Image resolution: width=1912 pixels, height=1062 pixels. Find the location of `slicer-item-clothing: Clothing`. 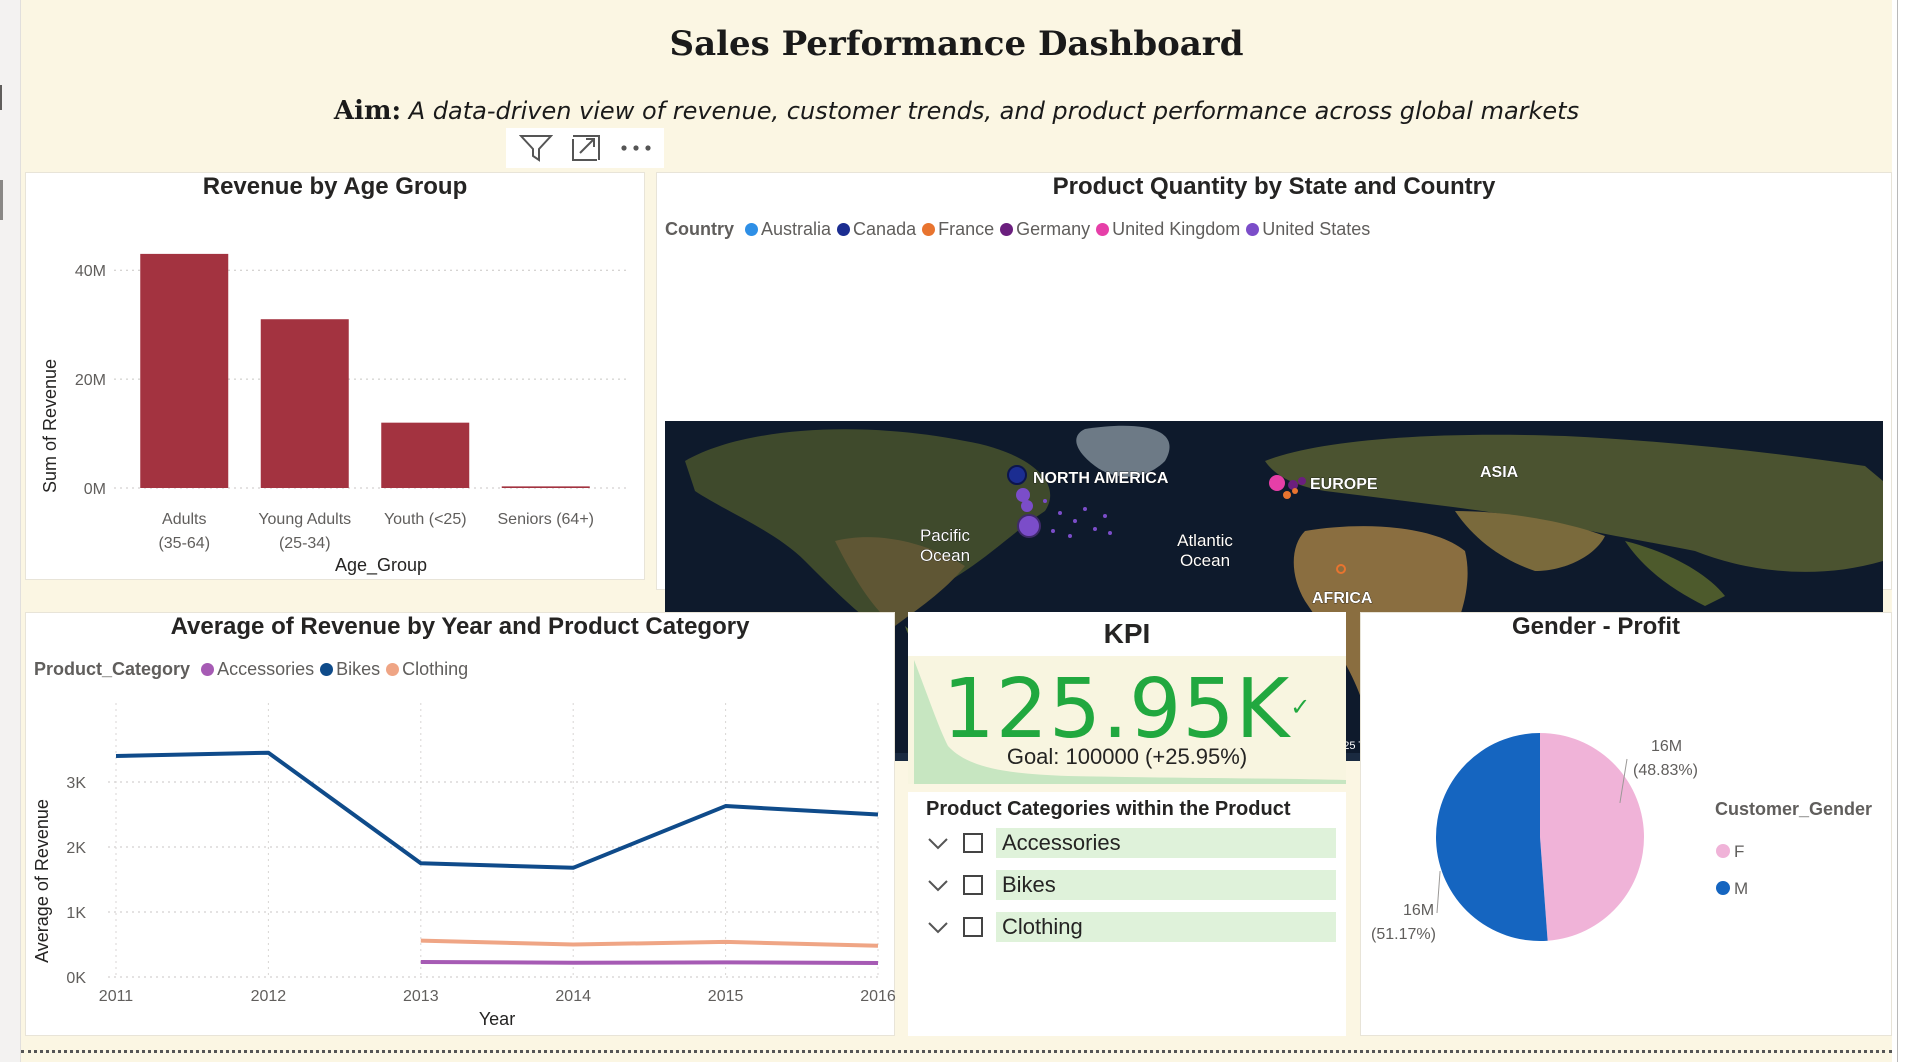

slicer-item-clothing: Clothing is located at coordinates (1127, 927).